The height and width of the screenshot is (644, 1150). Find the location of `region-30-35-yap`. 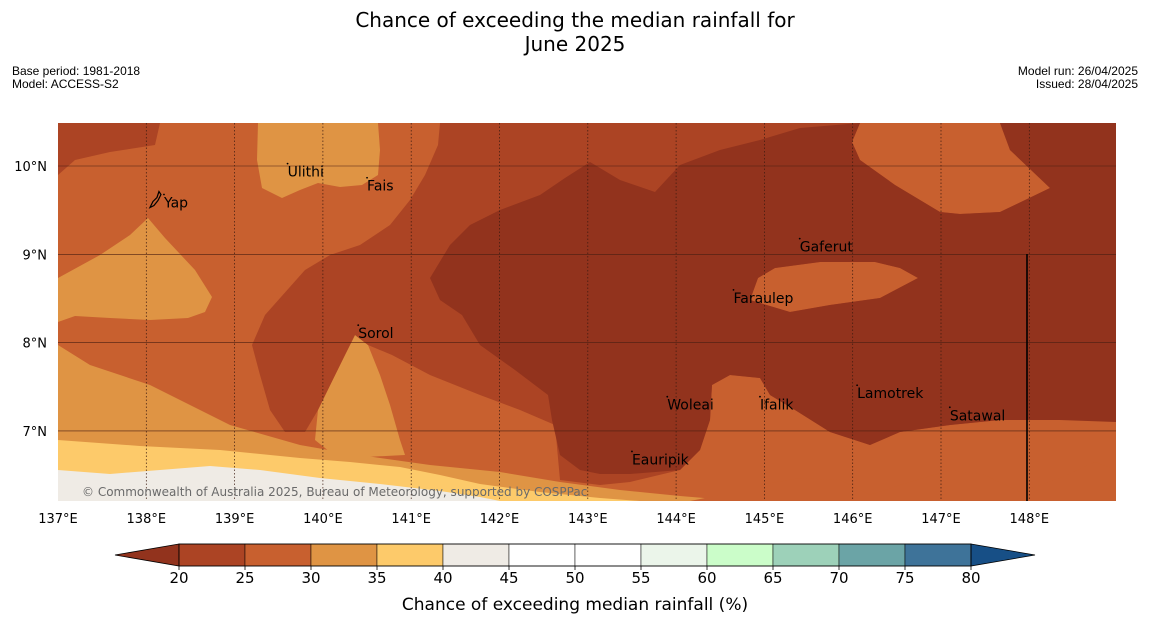

region-30-35-yap is located at coordinates (135, 270).